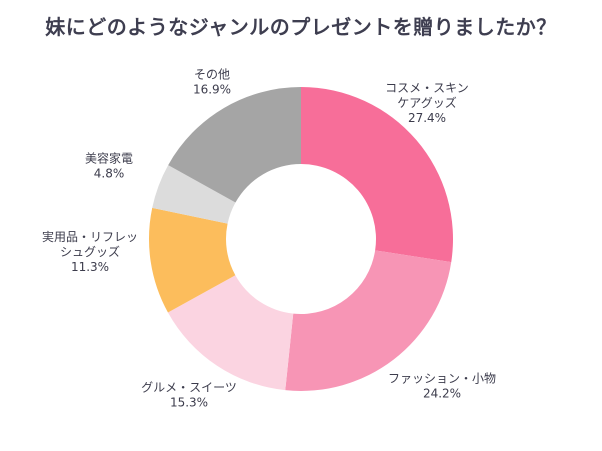  I want to click on slice-label-1: コスメ・スキンケアグッズ 27.4%, so click(427, 103).